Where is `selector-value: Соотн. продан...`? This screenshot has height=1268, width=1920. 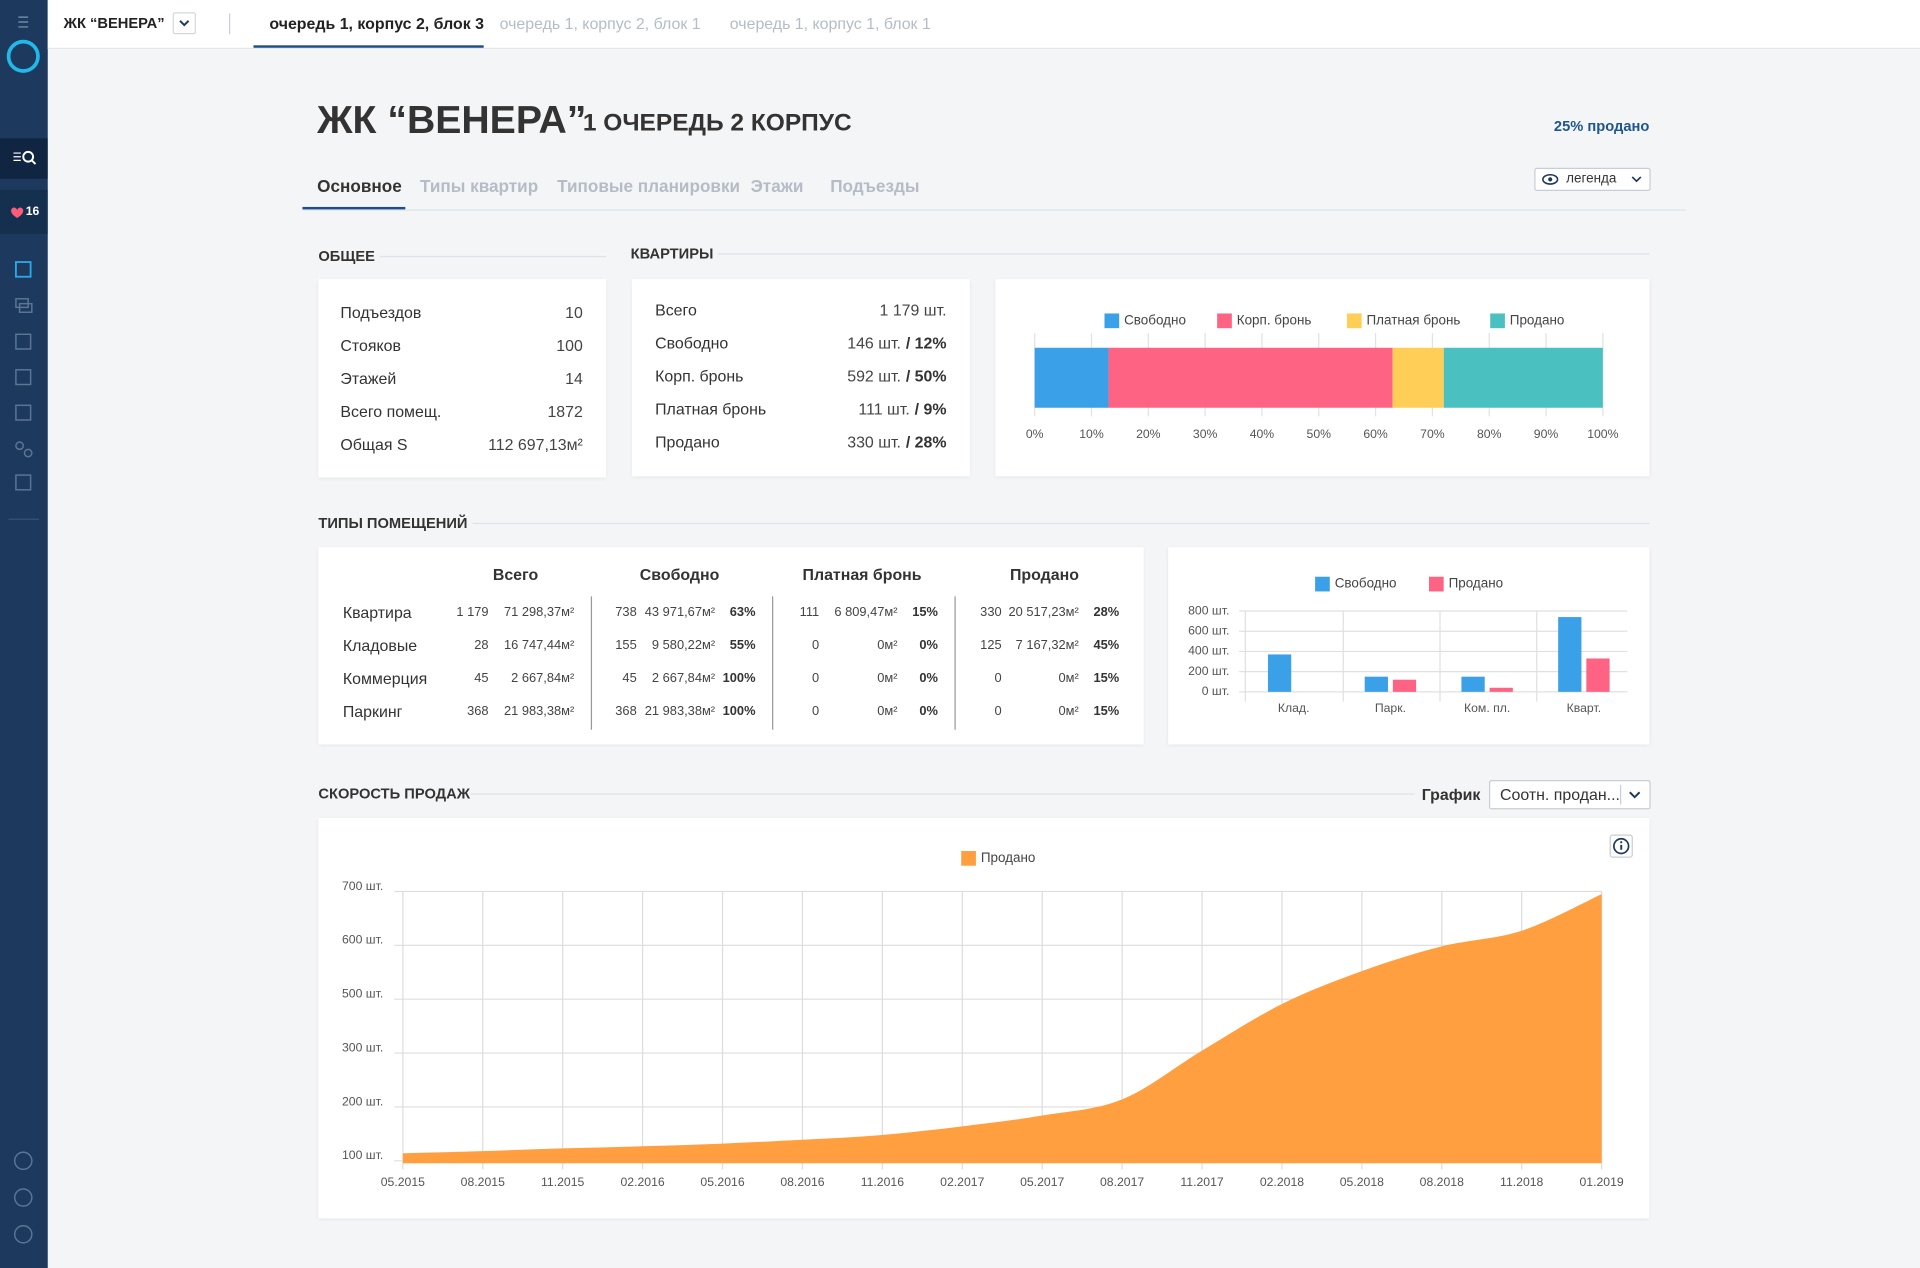 selector-value: Соотн. продан... is located at coordinates (1560, 794).